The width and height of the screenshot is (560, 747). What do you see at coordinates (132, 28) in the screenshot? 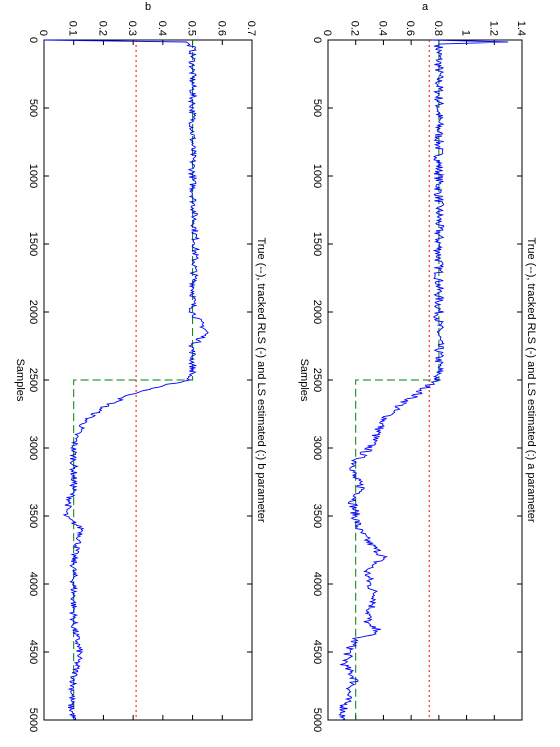
I see `y-tick-label: 0.3` at bounding box center [132, 28].